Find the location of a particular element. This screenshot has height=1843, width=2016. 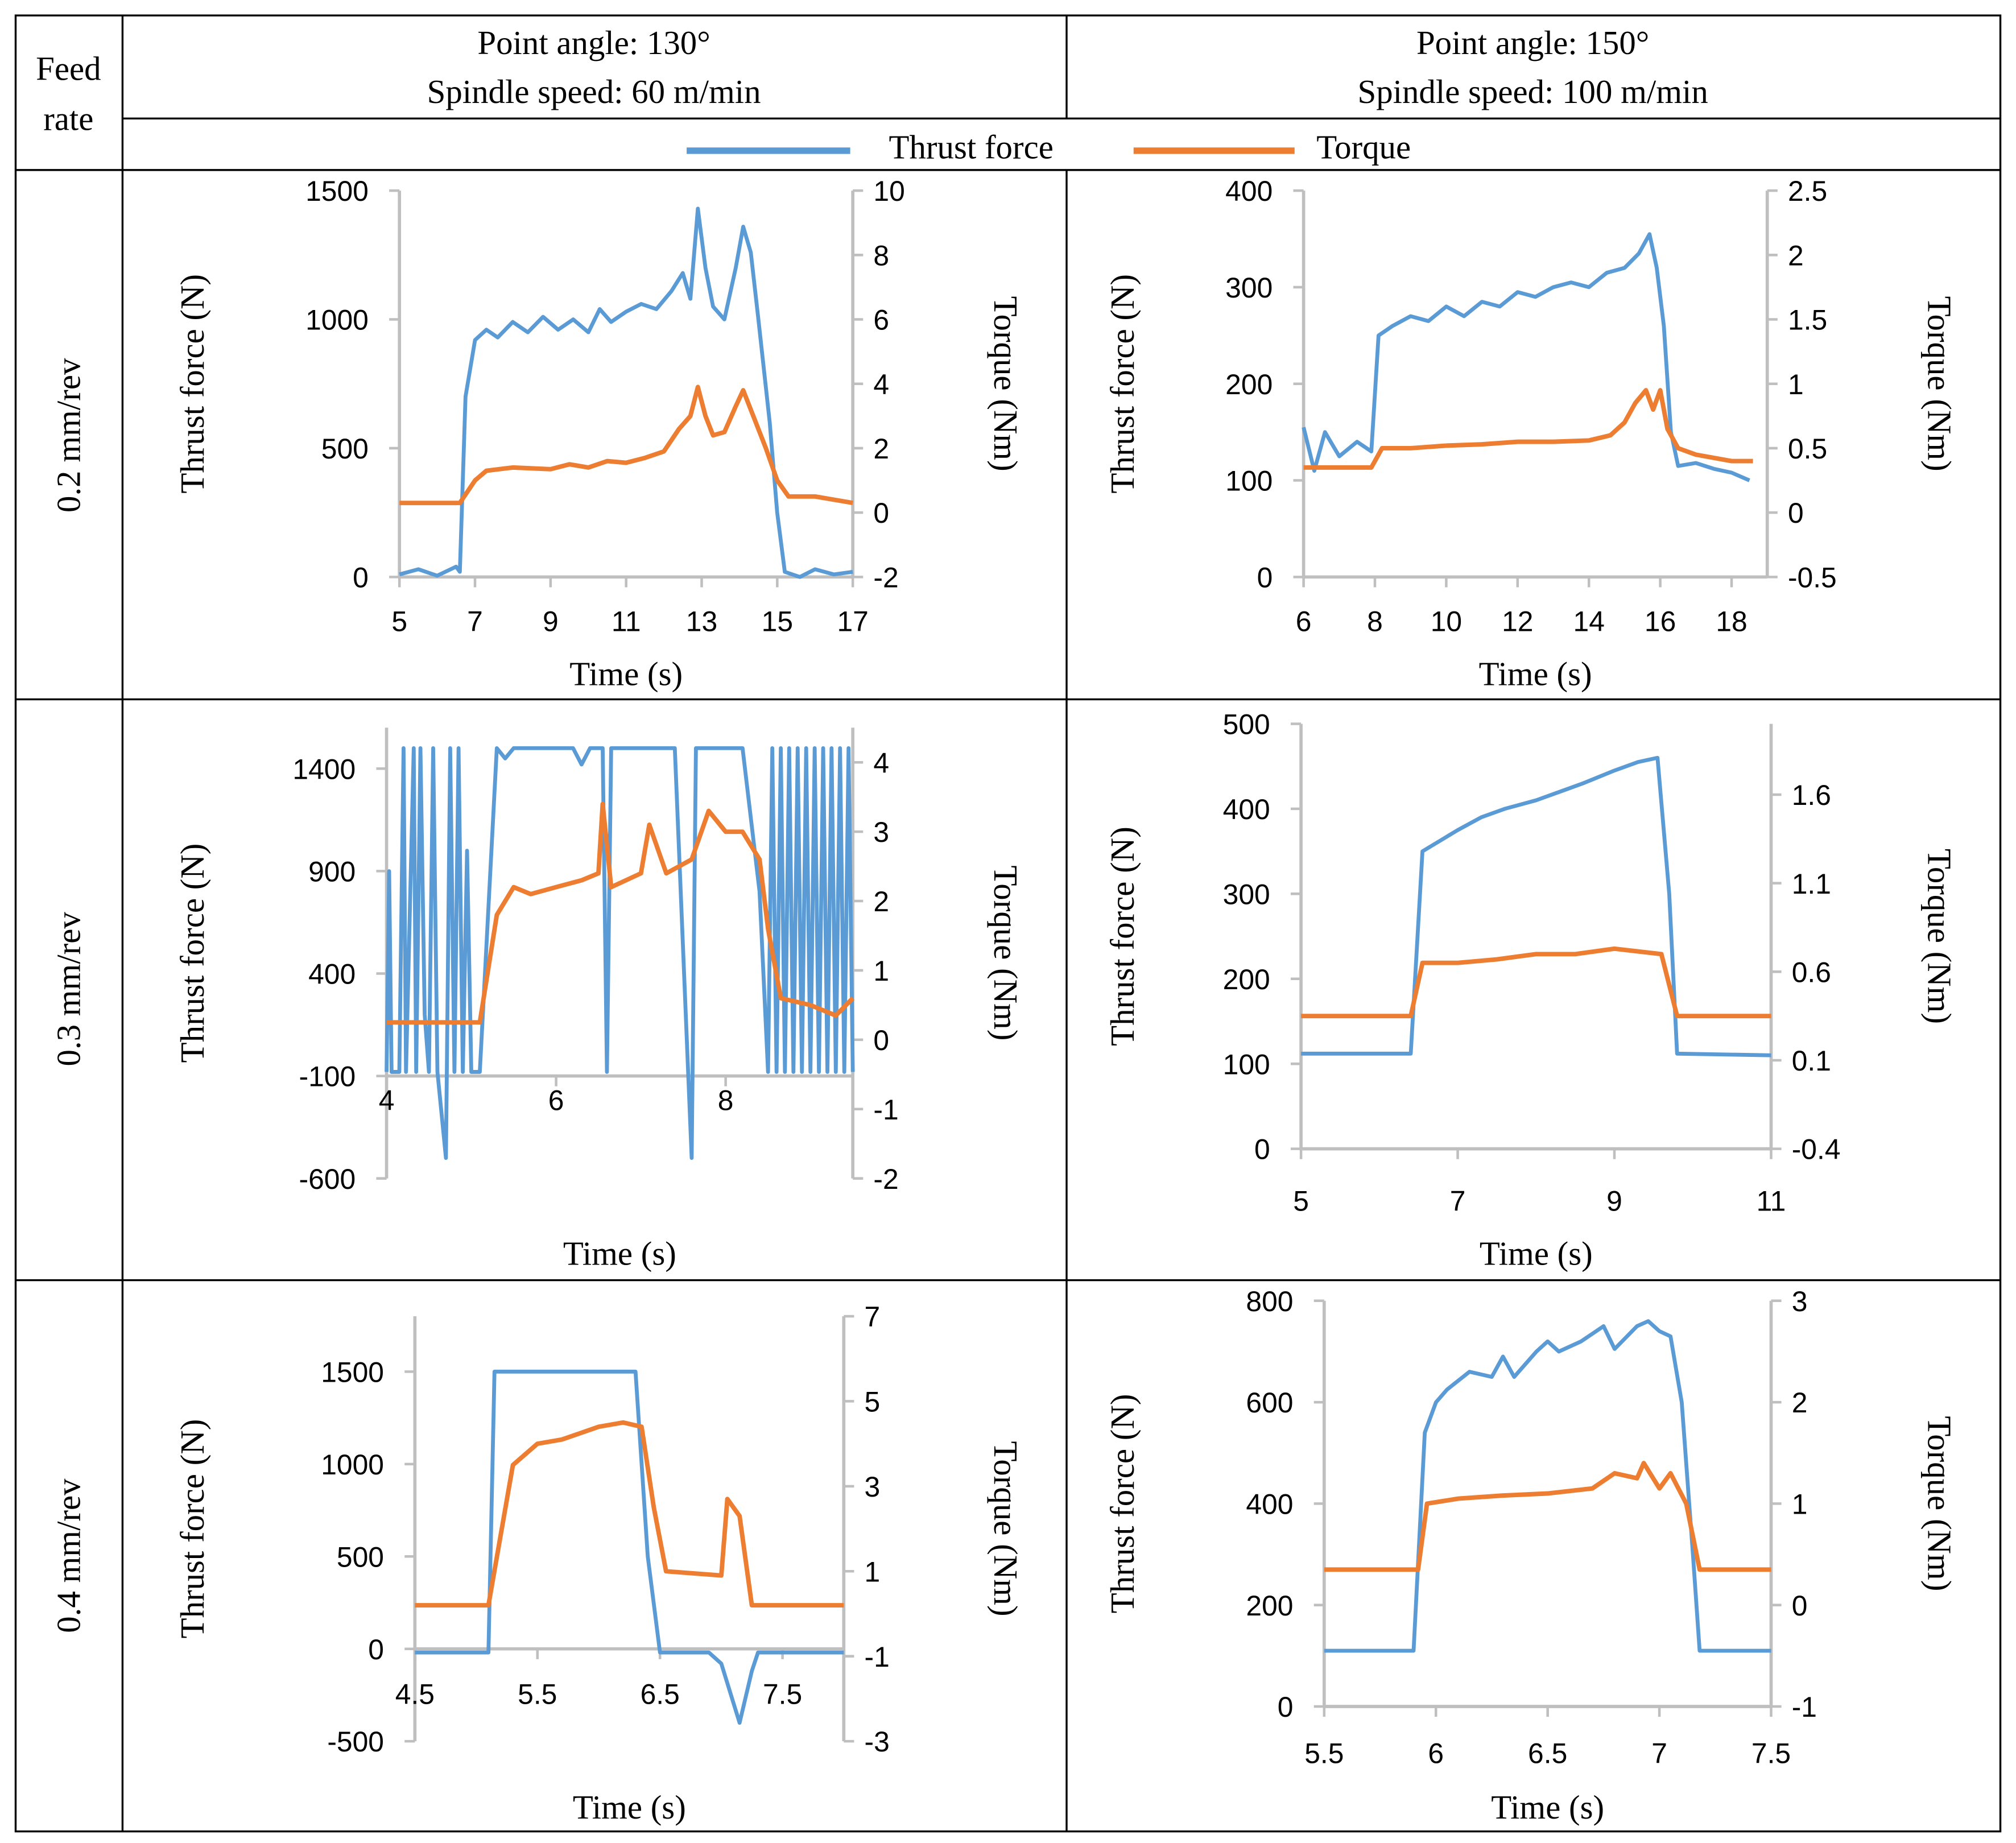

y2-tick-label: -0.5 is located at coordinates (1812, 577).